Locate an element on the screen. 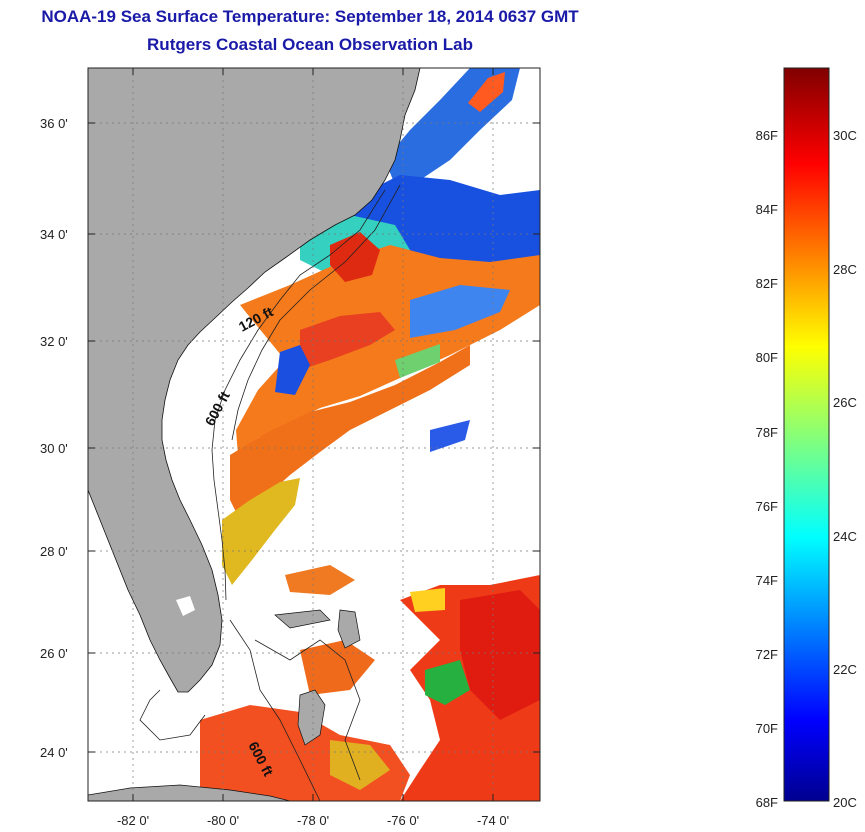 This screenshot has height=832, width=865. lat-label-34: 34 0' is located at coordinates (54, 234).